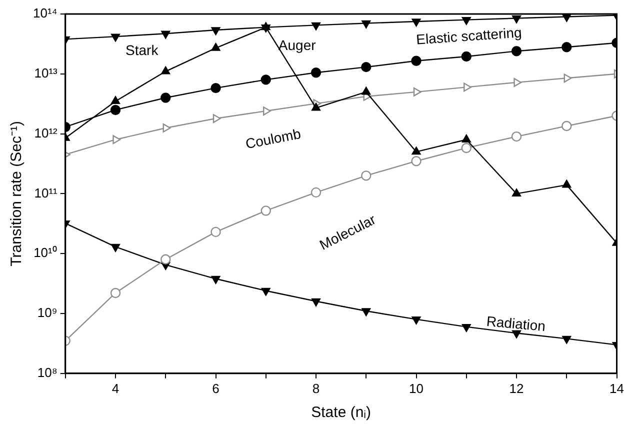 The width and height of the screenshot is (627, 428). What do you see at coordinates (516, 388) in the screenshot?
I see `x-tick-label: 12` at bounding box center [516, 388].